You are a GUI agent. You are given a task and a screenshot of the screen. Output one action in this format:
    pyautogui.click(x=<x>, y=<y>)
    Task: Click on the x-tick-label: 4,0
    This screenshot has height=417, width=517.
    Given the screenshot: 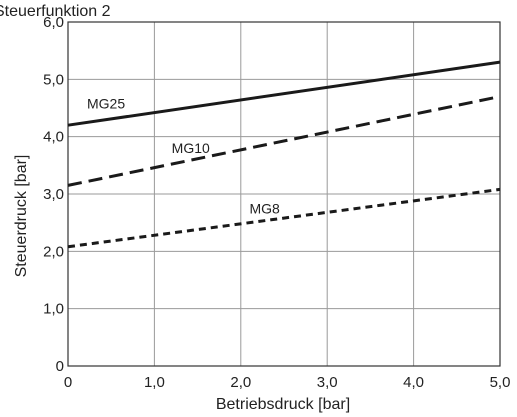 What is the action you would take?
    pyautogui.click(x=413, y=382)
    